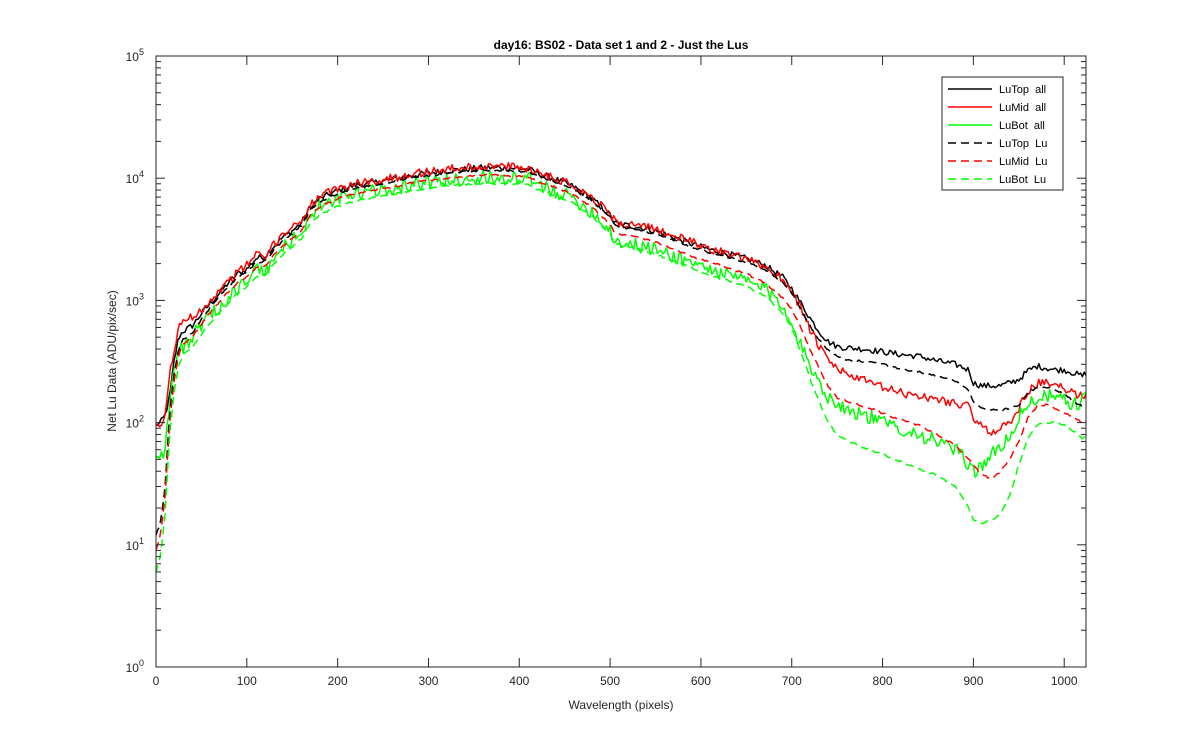 This screenshot has width=1200, height=750. I want to click on x-tick-label: 500, so click(610, 681).